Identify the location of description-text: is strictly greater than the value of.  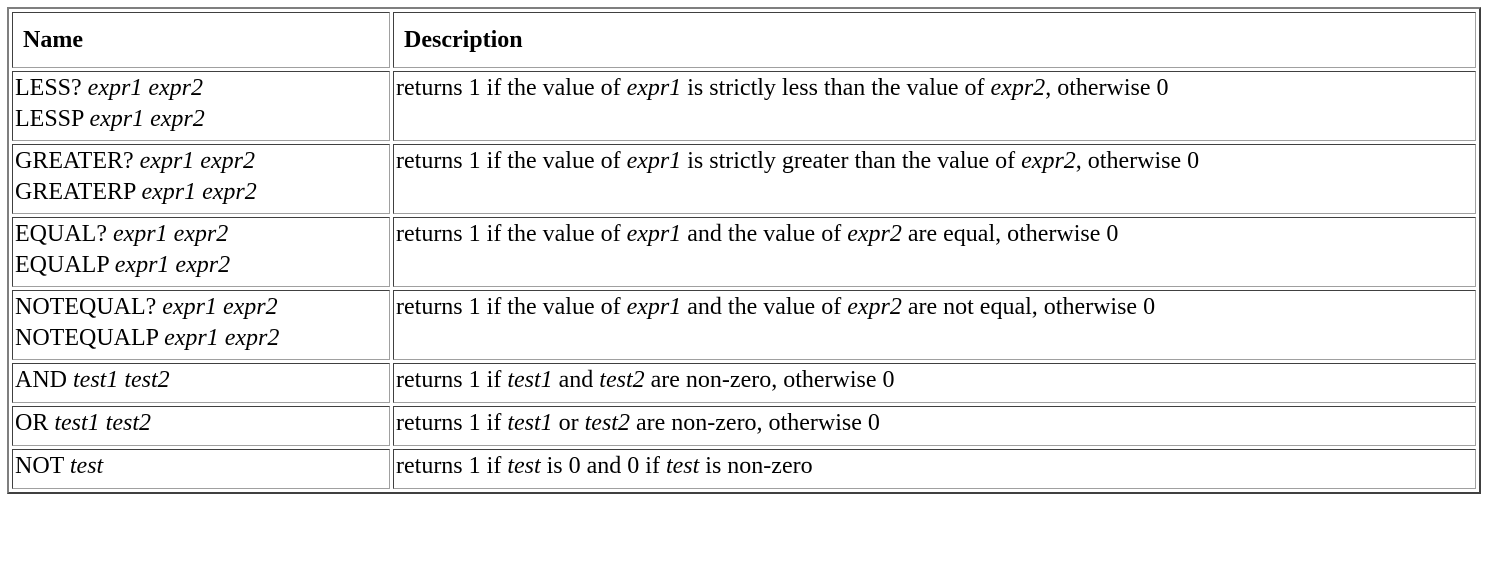
(851, 161).